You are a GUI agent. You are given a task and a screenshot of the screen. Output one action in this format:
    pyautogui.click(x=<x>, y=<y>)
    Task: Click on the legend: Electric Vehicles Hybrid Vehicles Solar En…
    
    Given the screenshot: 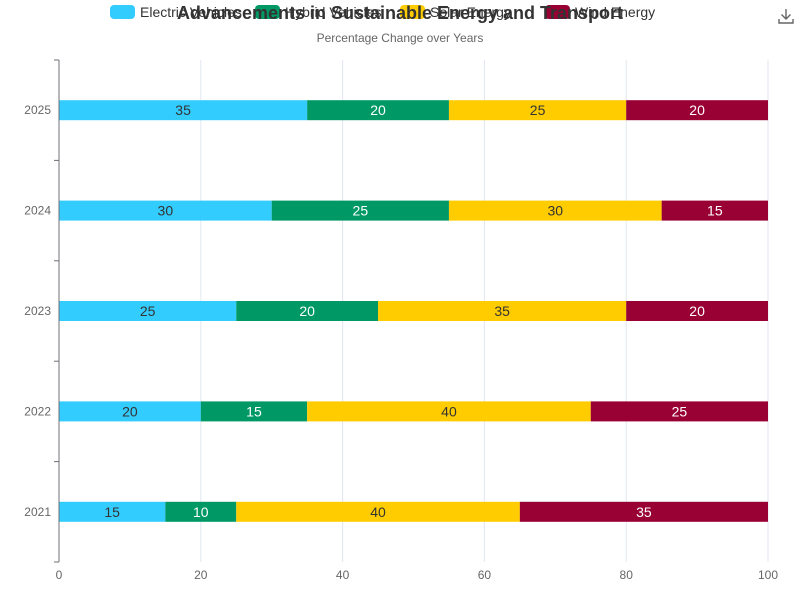 What is the action you would take?
    pyautogui.click(x=382, y=12)
    